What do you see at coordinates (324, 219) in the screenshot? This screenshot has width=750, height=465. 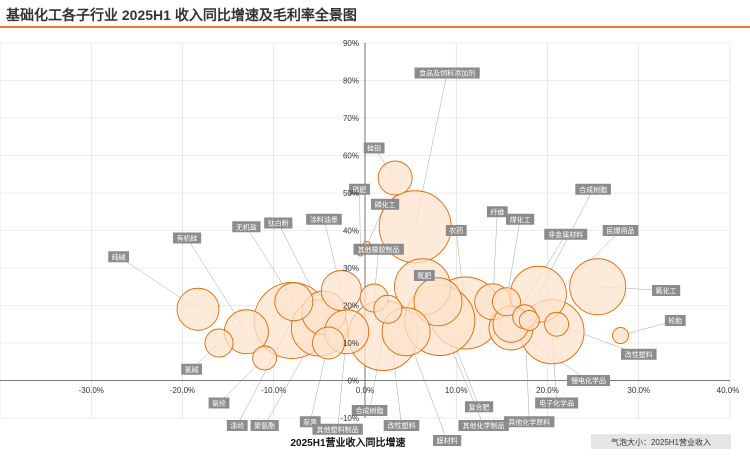 I see `bubble-label: 涂料油墨` at bounding box center [324, 219].